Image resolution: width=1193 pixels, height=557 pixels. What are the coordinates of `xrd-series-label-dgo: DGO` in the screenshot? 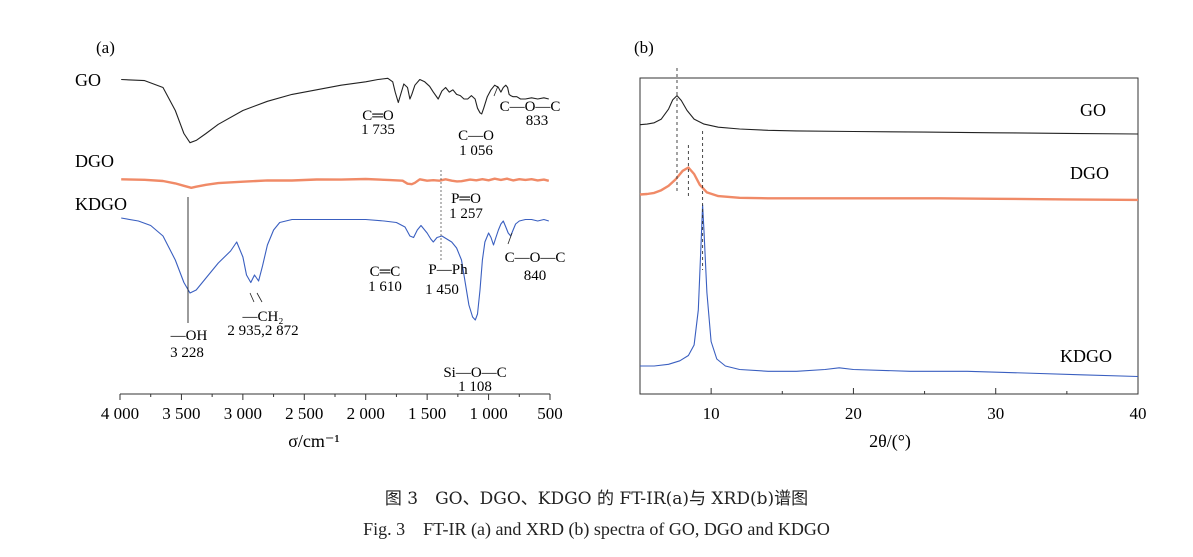 It's located at (1089, 173).